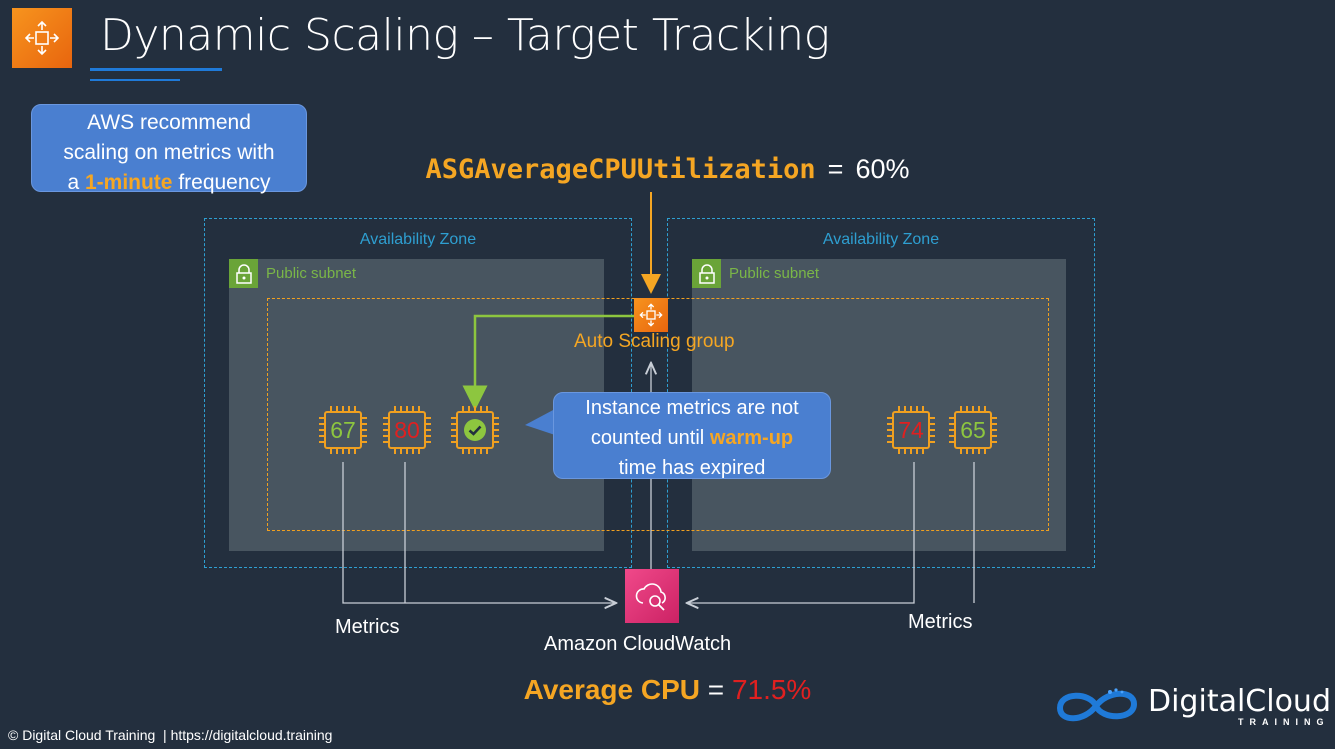  I want to click on slide-title: Dynamic Scaling – Target Tracking, so click(465, 35).